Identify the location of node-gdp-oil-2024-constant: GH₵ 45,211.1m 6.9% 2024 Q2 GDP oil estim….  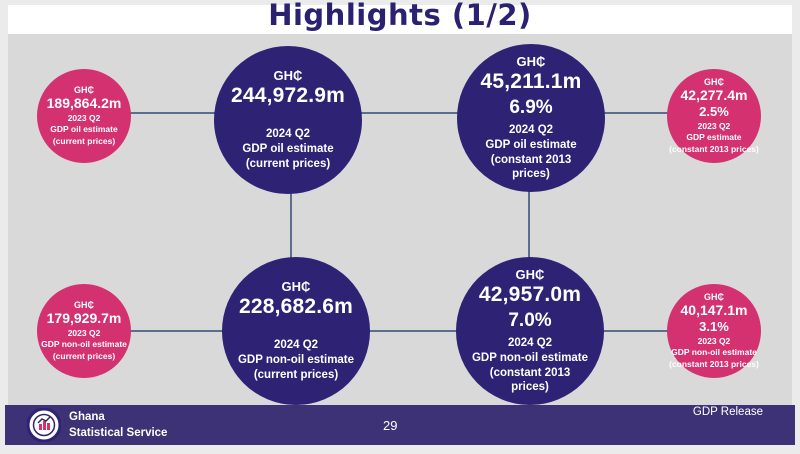
(531, 118).